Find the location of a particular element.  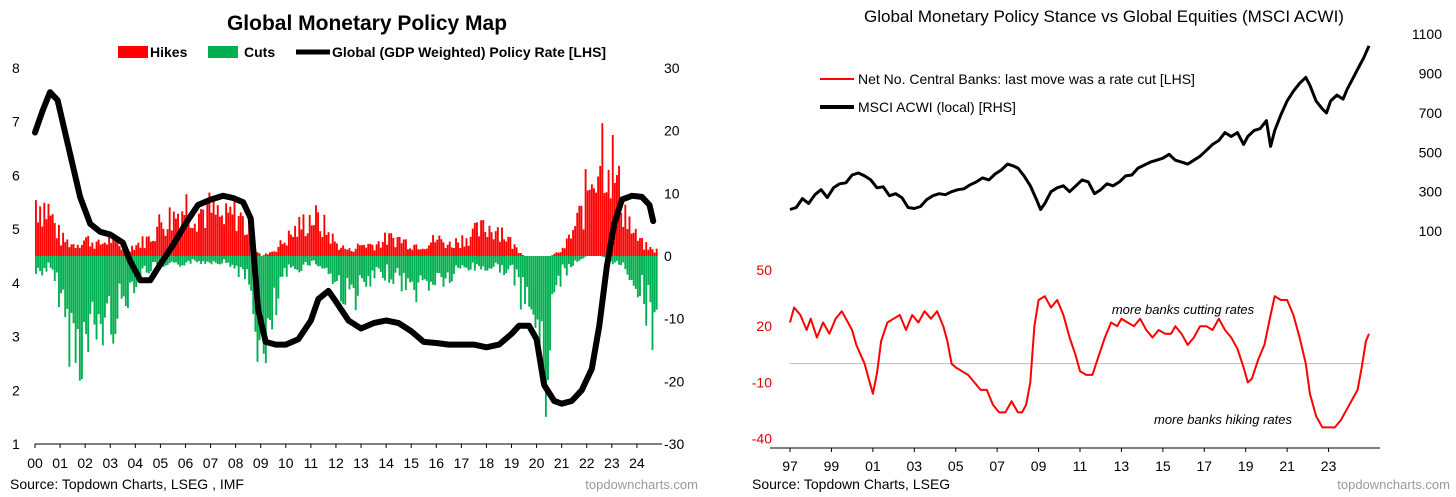

left-x-tick-label: 23 is located at coordinates (612, 463).